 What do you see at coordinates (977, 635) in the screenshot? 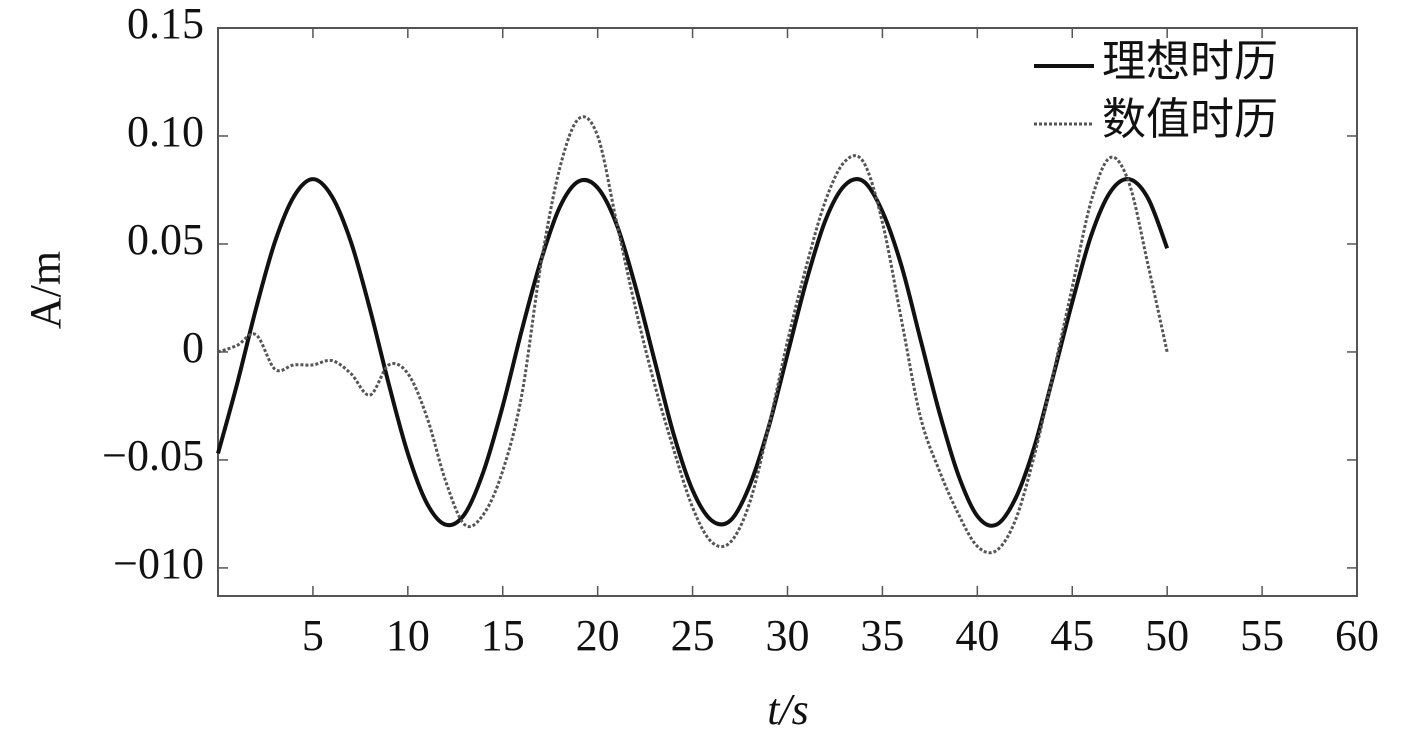
I see `x-tick-label: 40` at bounding box center [977, 635].